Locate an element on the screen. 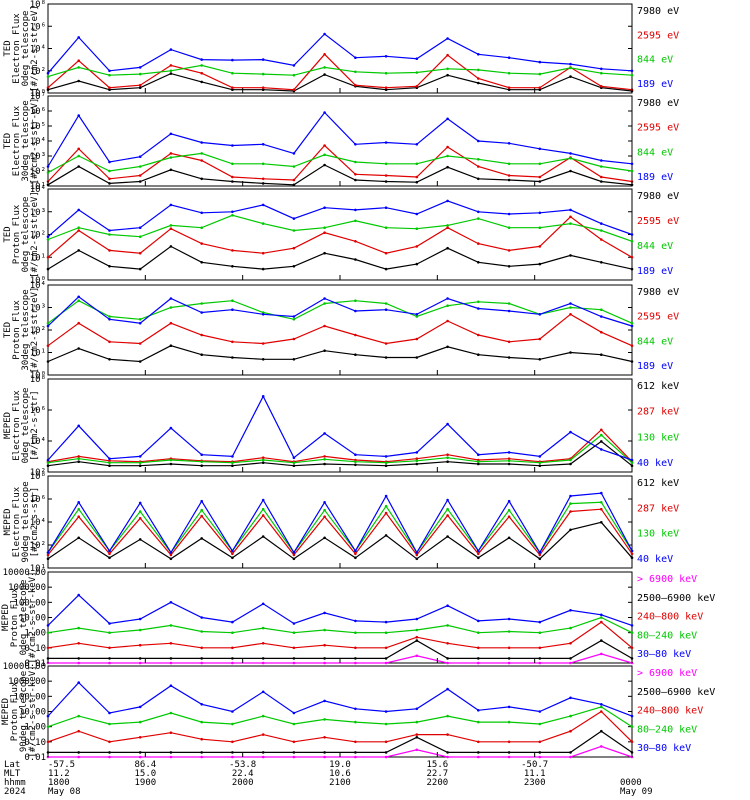 This screenshot has height=800, width=750. legend-entry: 612 keV is located at coordinates (658, 483).